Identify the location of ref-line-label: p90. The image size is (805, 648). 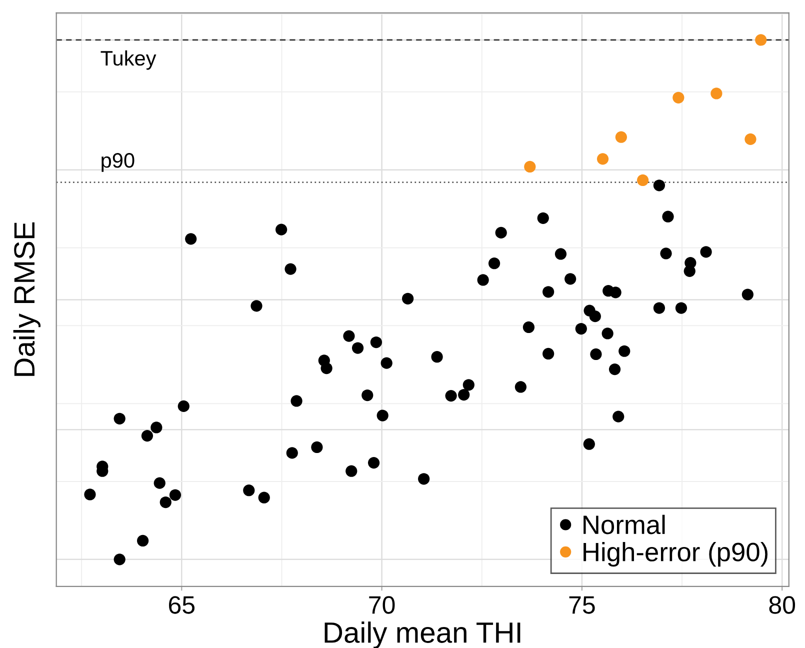
(118, 162).